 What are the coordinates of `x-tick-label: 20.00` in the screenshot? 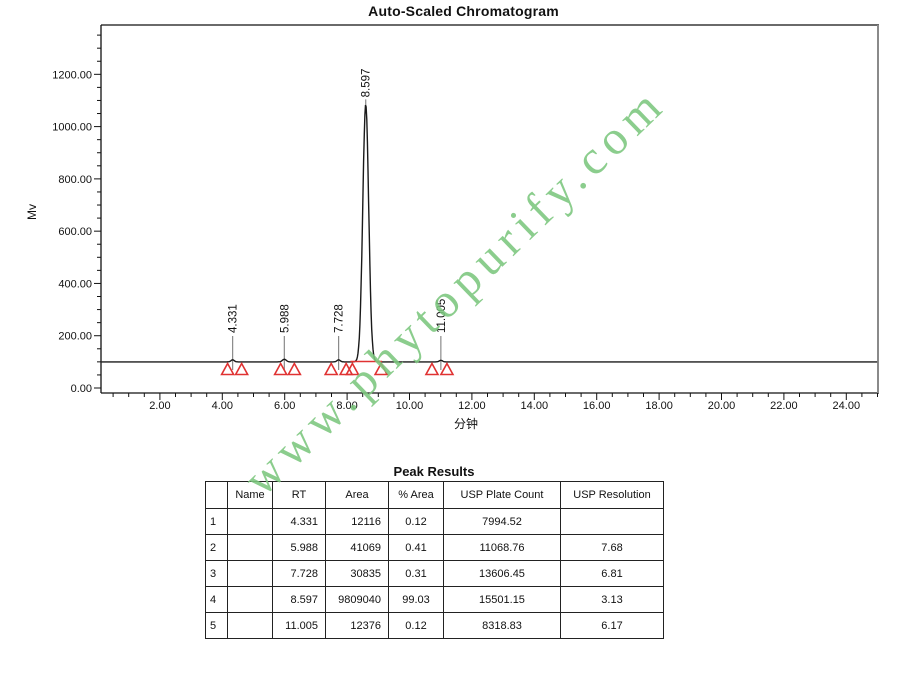 It's located at (722, 406).